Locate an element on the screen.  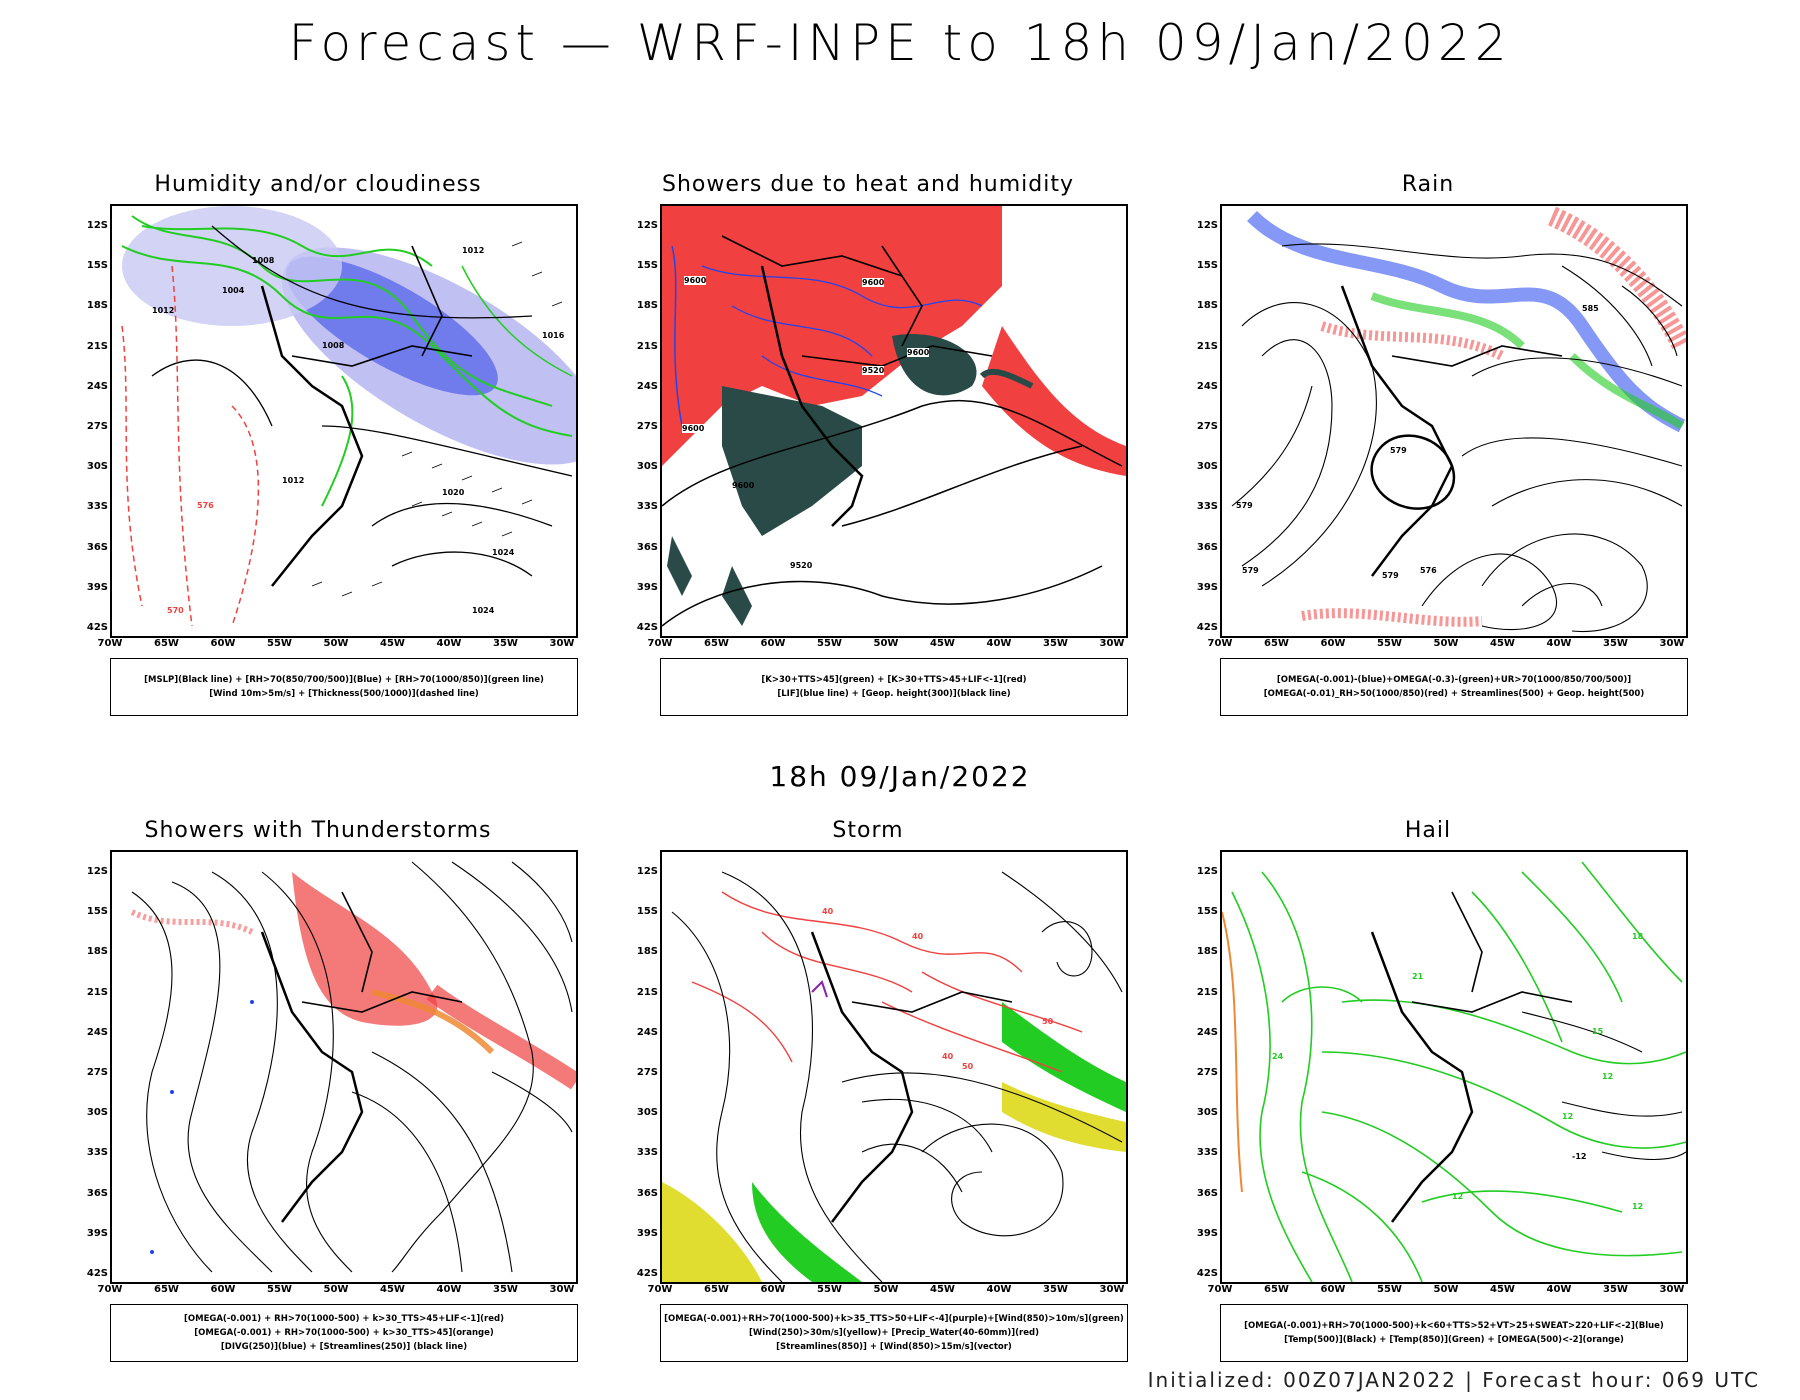
contour-label: 570 is located at coordinates (175, 610).